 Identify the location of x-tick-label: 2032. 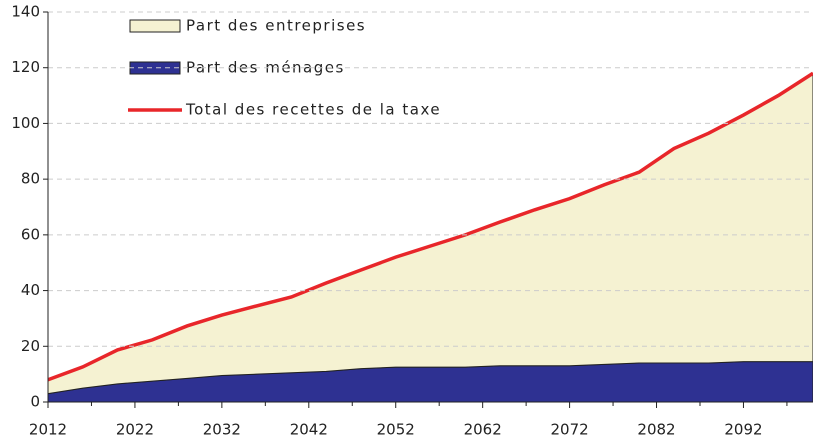
(222, 430).